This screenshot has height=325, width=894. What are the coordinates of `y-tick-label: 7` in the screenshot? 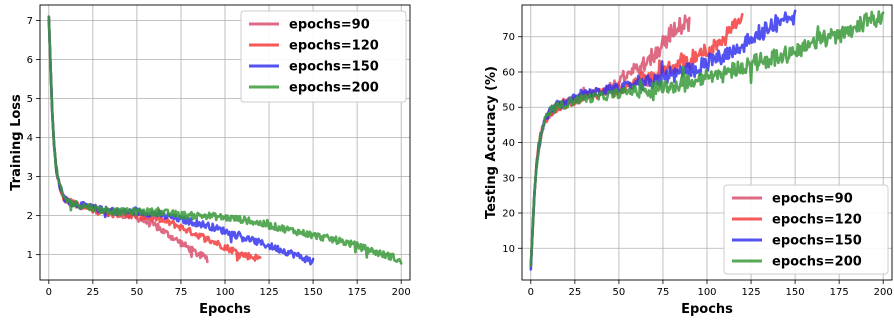 It's located at (30, 21).